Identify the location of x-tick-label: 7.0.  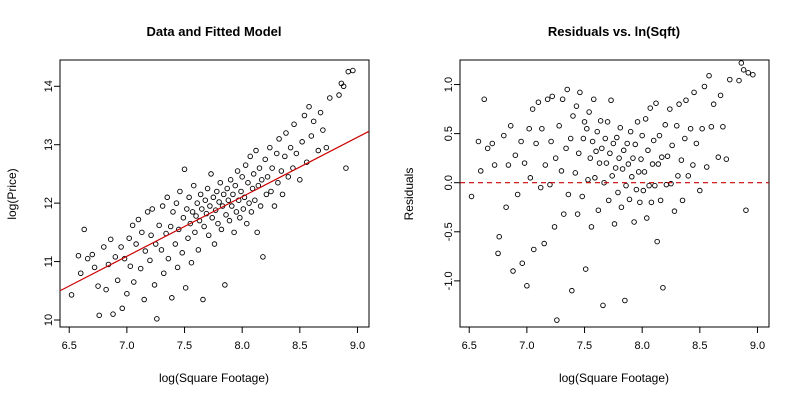
(526, 346).